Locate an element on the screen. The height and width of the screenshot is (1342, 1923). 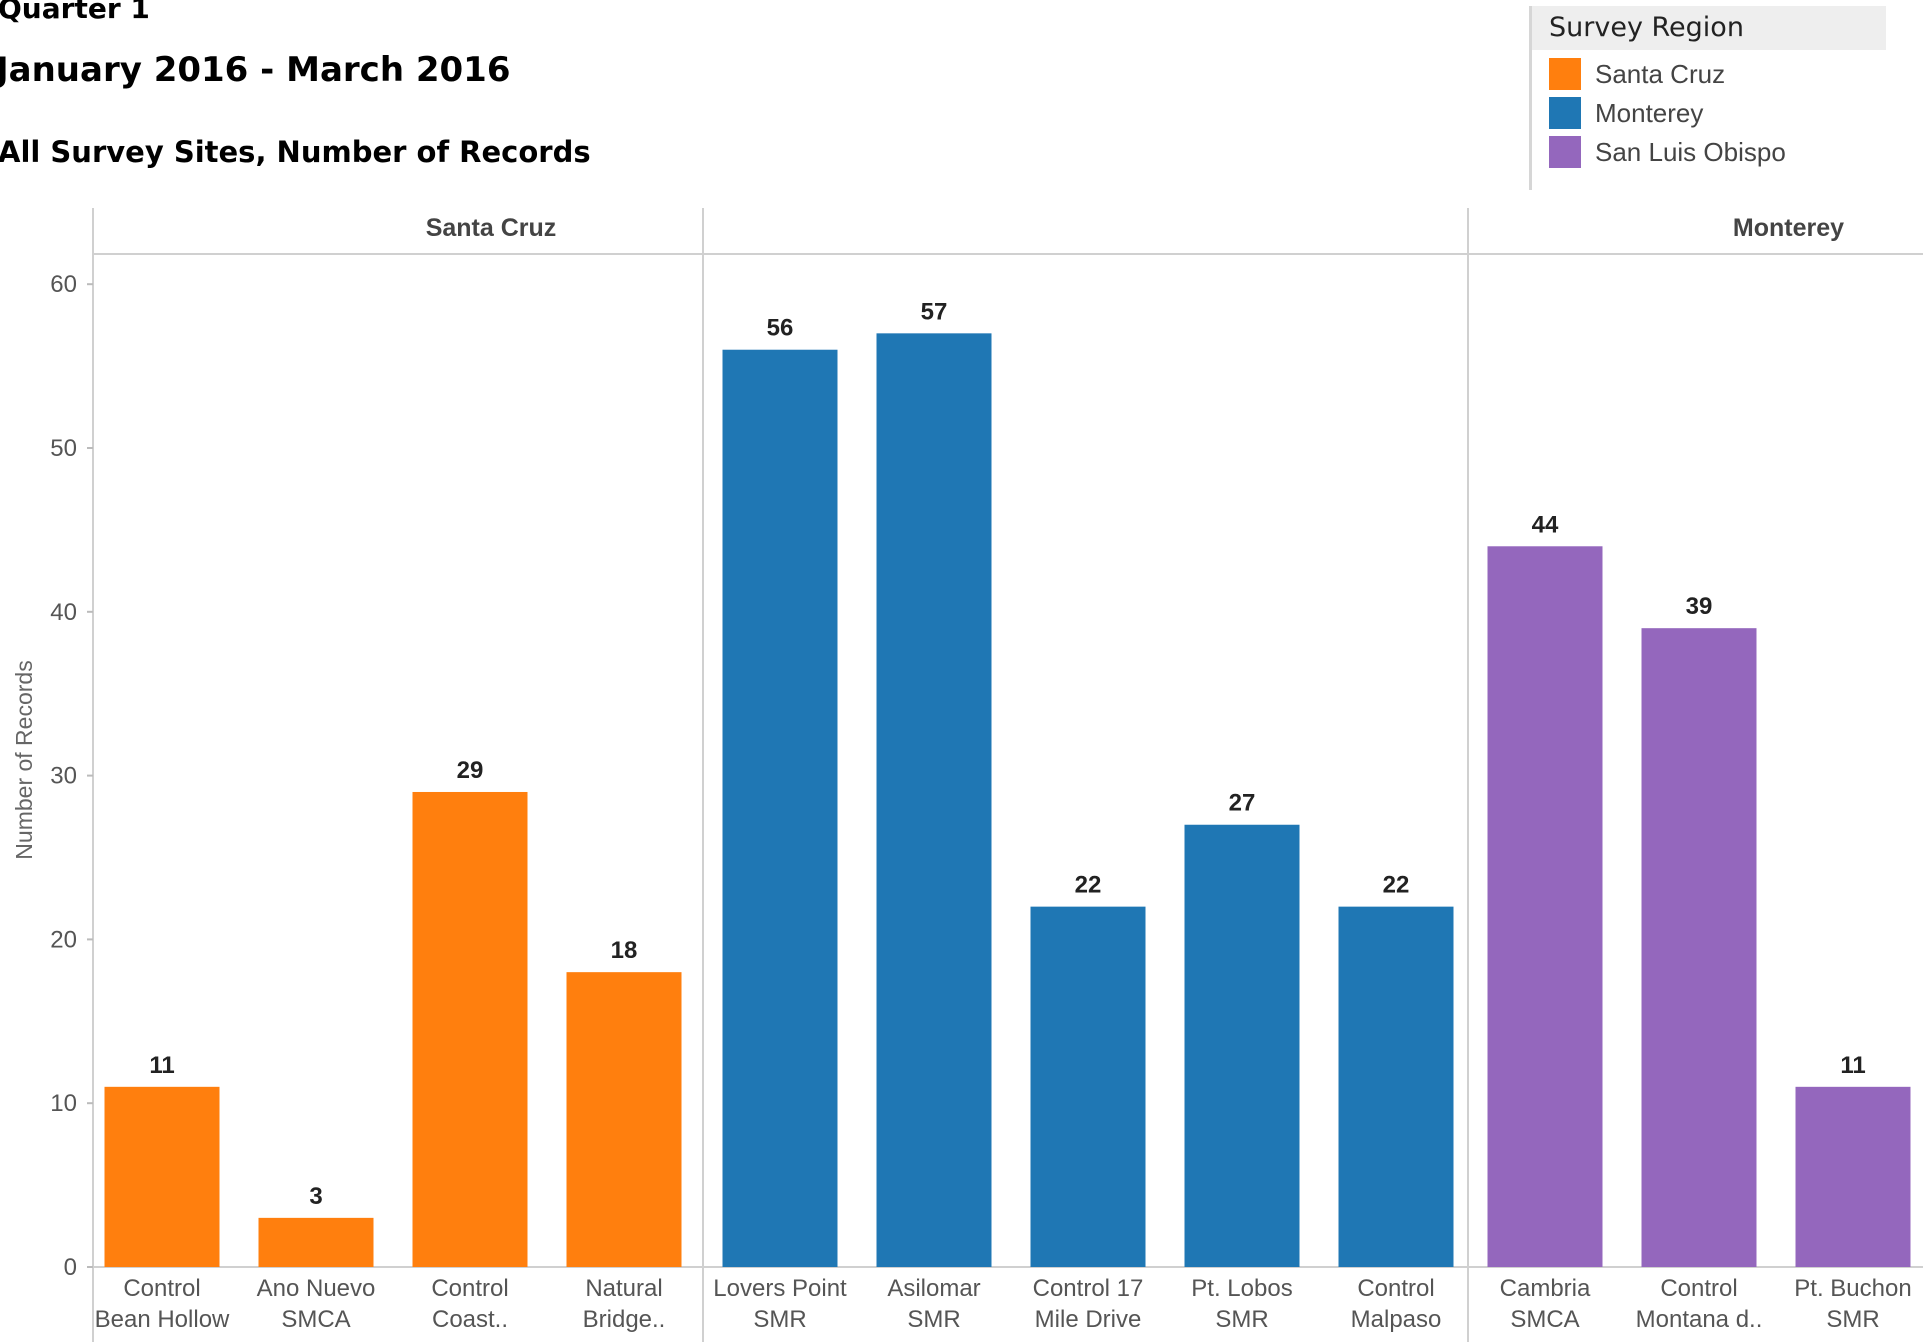
legend-item-san-luis-obispo: San Luis Obispo is located at coordinates (1667, 152).